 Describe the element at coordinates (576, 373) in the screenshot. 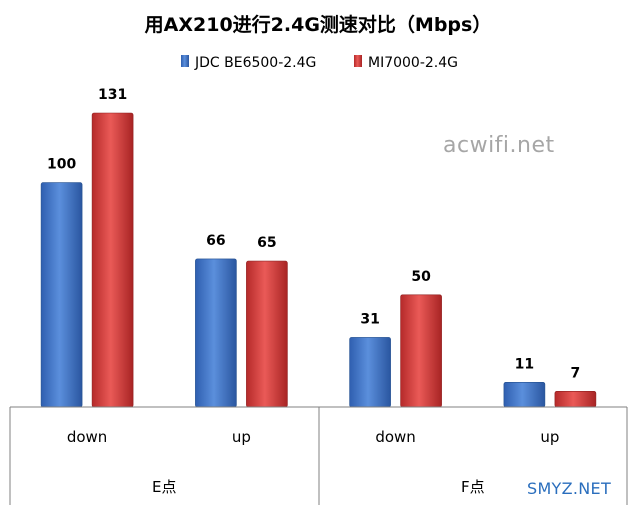

I see `value-label-mi-3: 7` at that location.